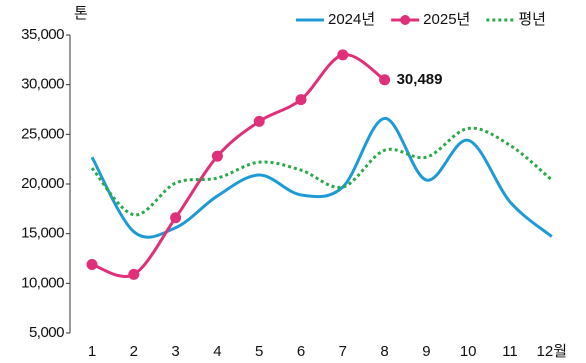  What do you see at coordinates (42, 84) in the screenshot?
I see `y-tick-label: 30,000` at bounding box center [42, 84].